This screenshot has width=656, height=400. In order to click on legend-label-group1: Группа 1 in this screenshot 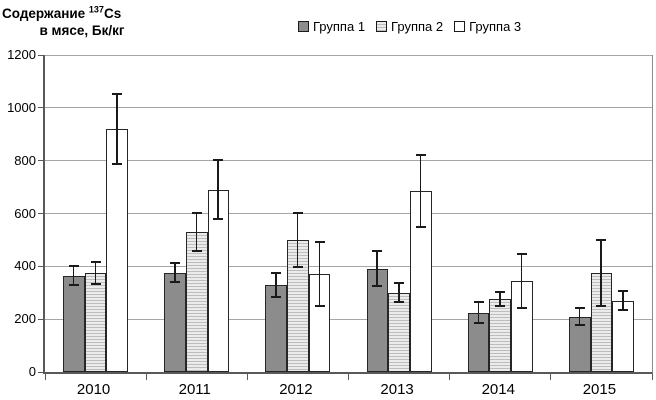, I will do `click(339, 26)`.